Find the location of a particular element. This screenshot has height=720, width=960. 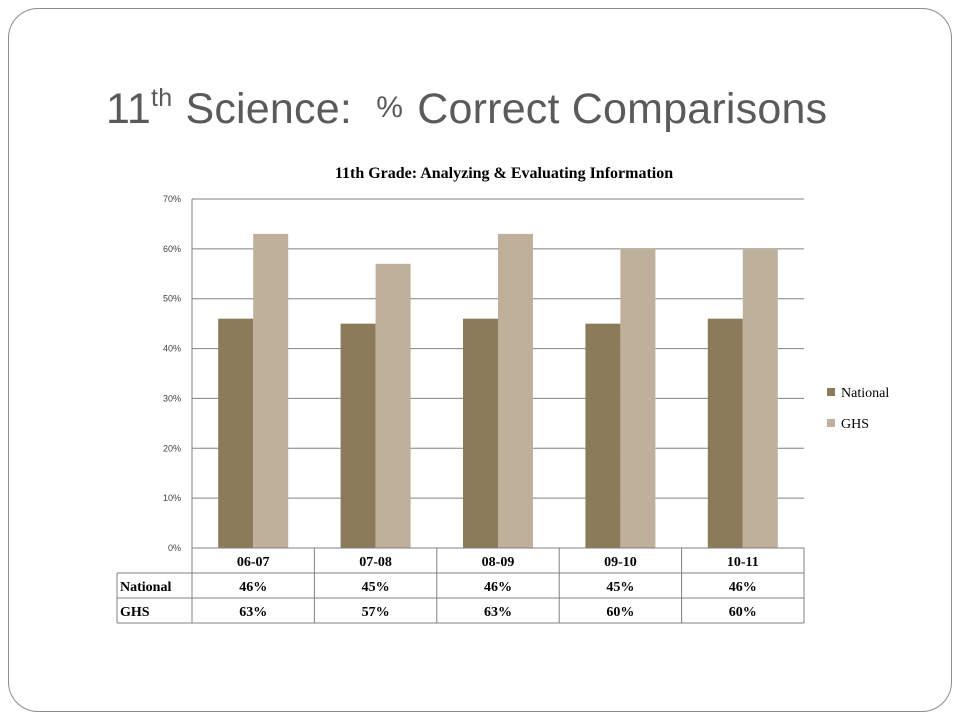

y-tick-label: 30% is located at coordinates (172, 398).